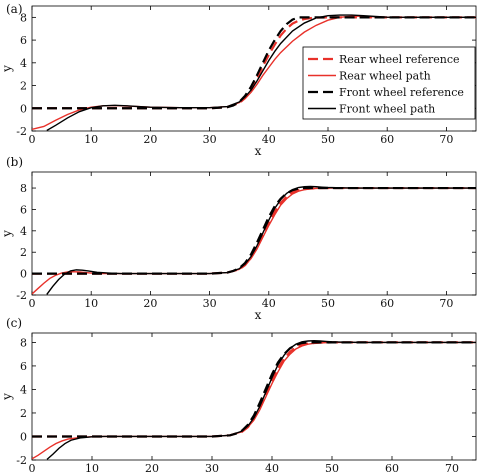  I want to click on panel-label: (b), so click(14, 162).